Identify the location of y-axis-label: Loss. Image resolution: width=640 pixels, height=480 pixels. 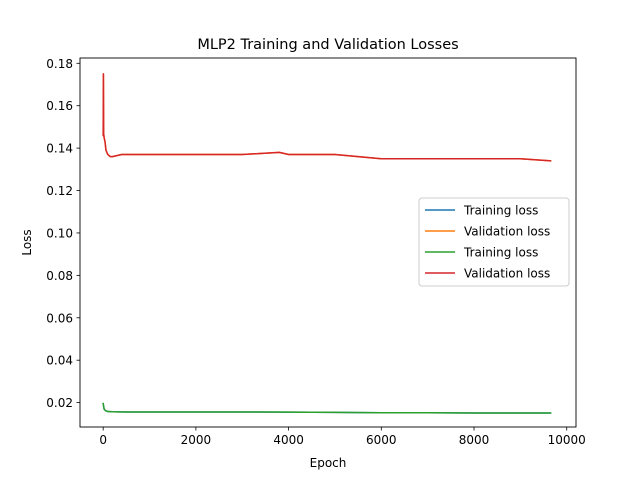
(27, 242).